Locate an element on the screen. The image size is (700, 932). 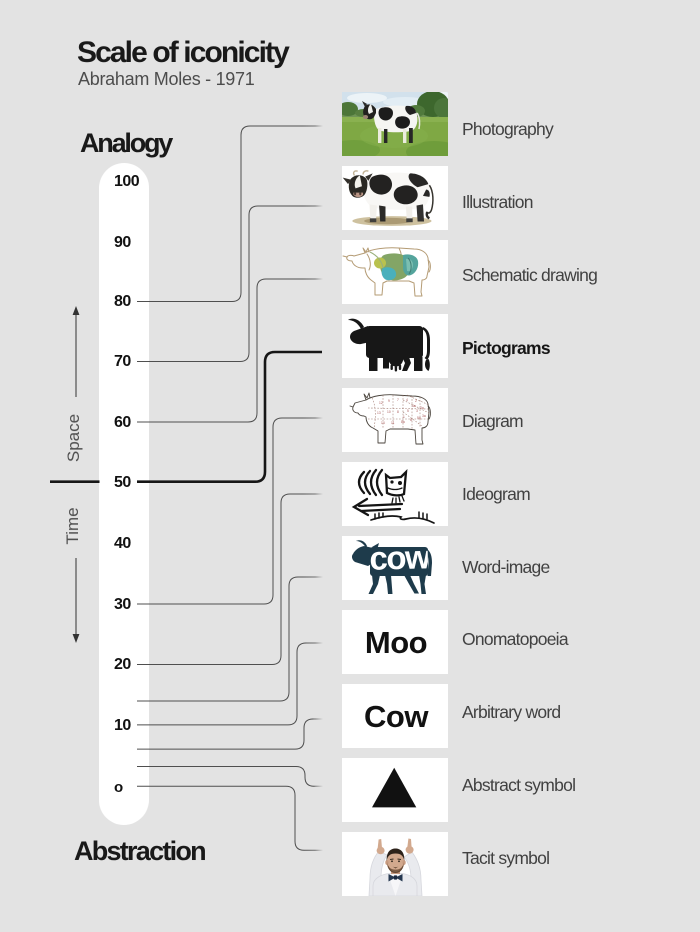
svg-text: 9 is located at coordinates (389, 401).